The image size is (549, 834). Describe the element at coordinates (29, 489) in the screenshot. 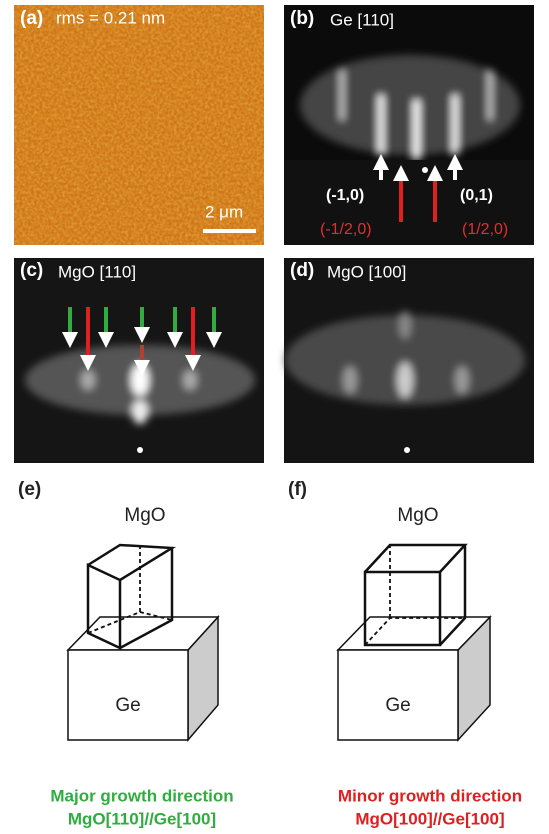

I see `panel-label: (e)` at that location.